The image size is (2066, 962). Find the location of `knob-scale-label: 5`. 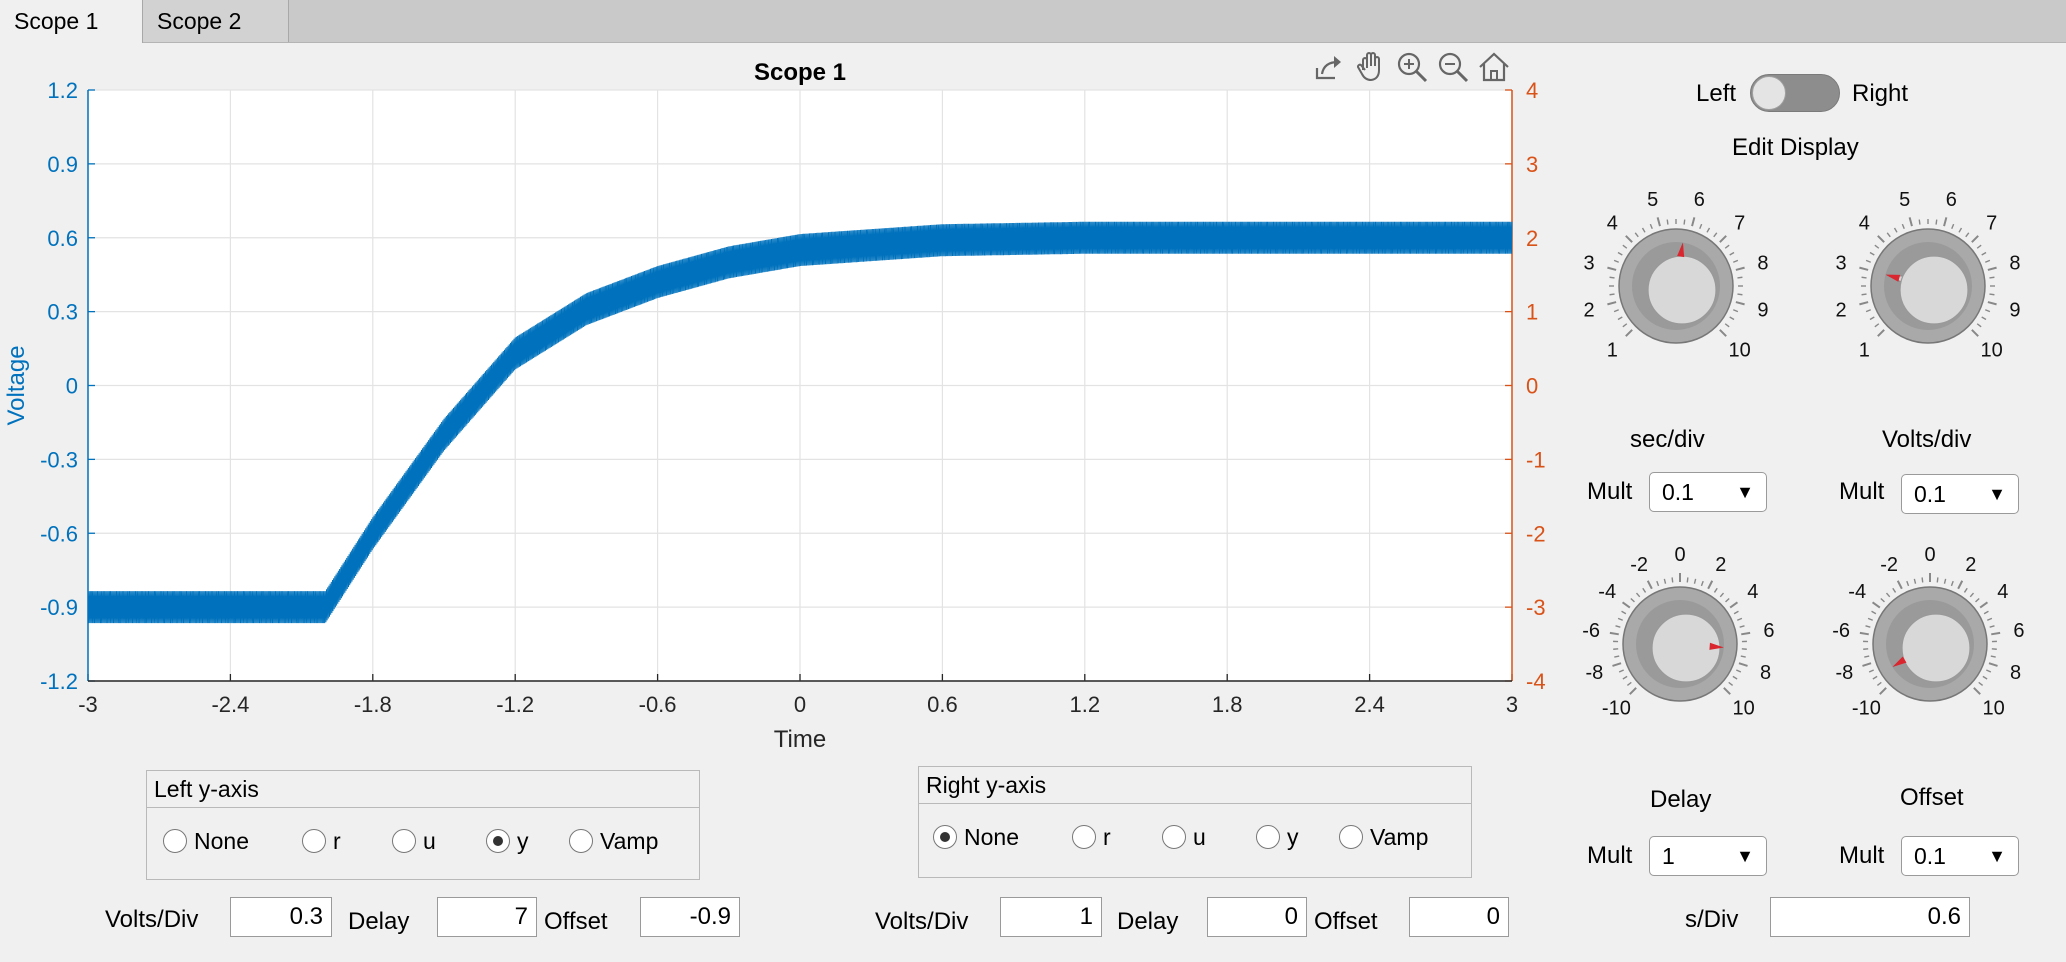

knob-scale-label: 5 is located at coordinates (1652, 200).